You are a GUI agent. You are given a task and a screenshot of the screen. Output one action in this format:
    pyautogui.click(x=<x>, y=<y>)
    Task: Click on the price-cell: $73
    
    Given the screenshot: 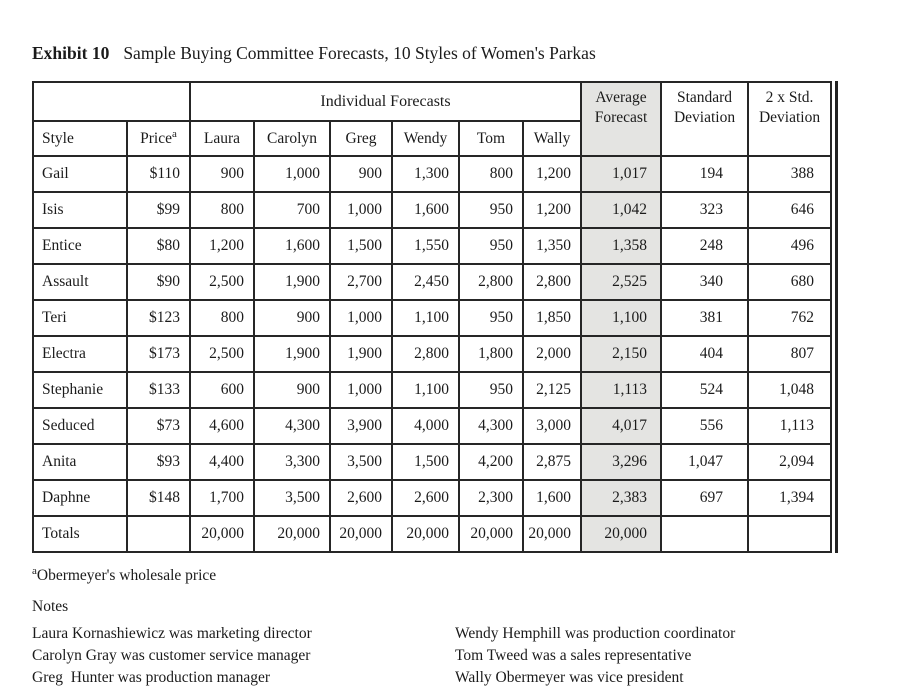 What is the action you would take?
    pyautogui.click(x=158, y=426)
    